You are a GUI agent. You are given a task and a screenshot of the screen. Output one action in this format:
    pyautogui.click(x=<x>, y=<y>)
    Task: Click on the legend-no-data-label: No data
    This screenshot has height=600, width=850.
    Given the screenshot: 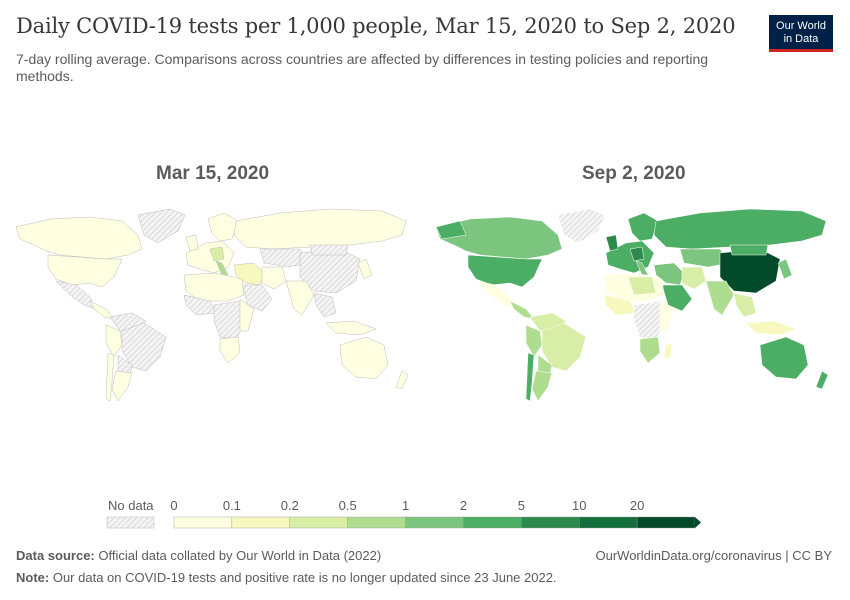 What is the action you would take?
    pyautogui.click(x=131, y=505)
    